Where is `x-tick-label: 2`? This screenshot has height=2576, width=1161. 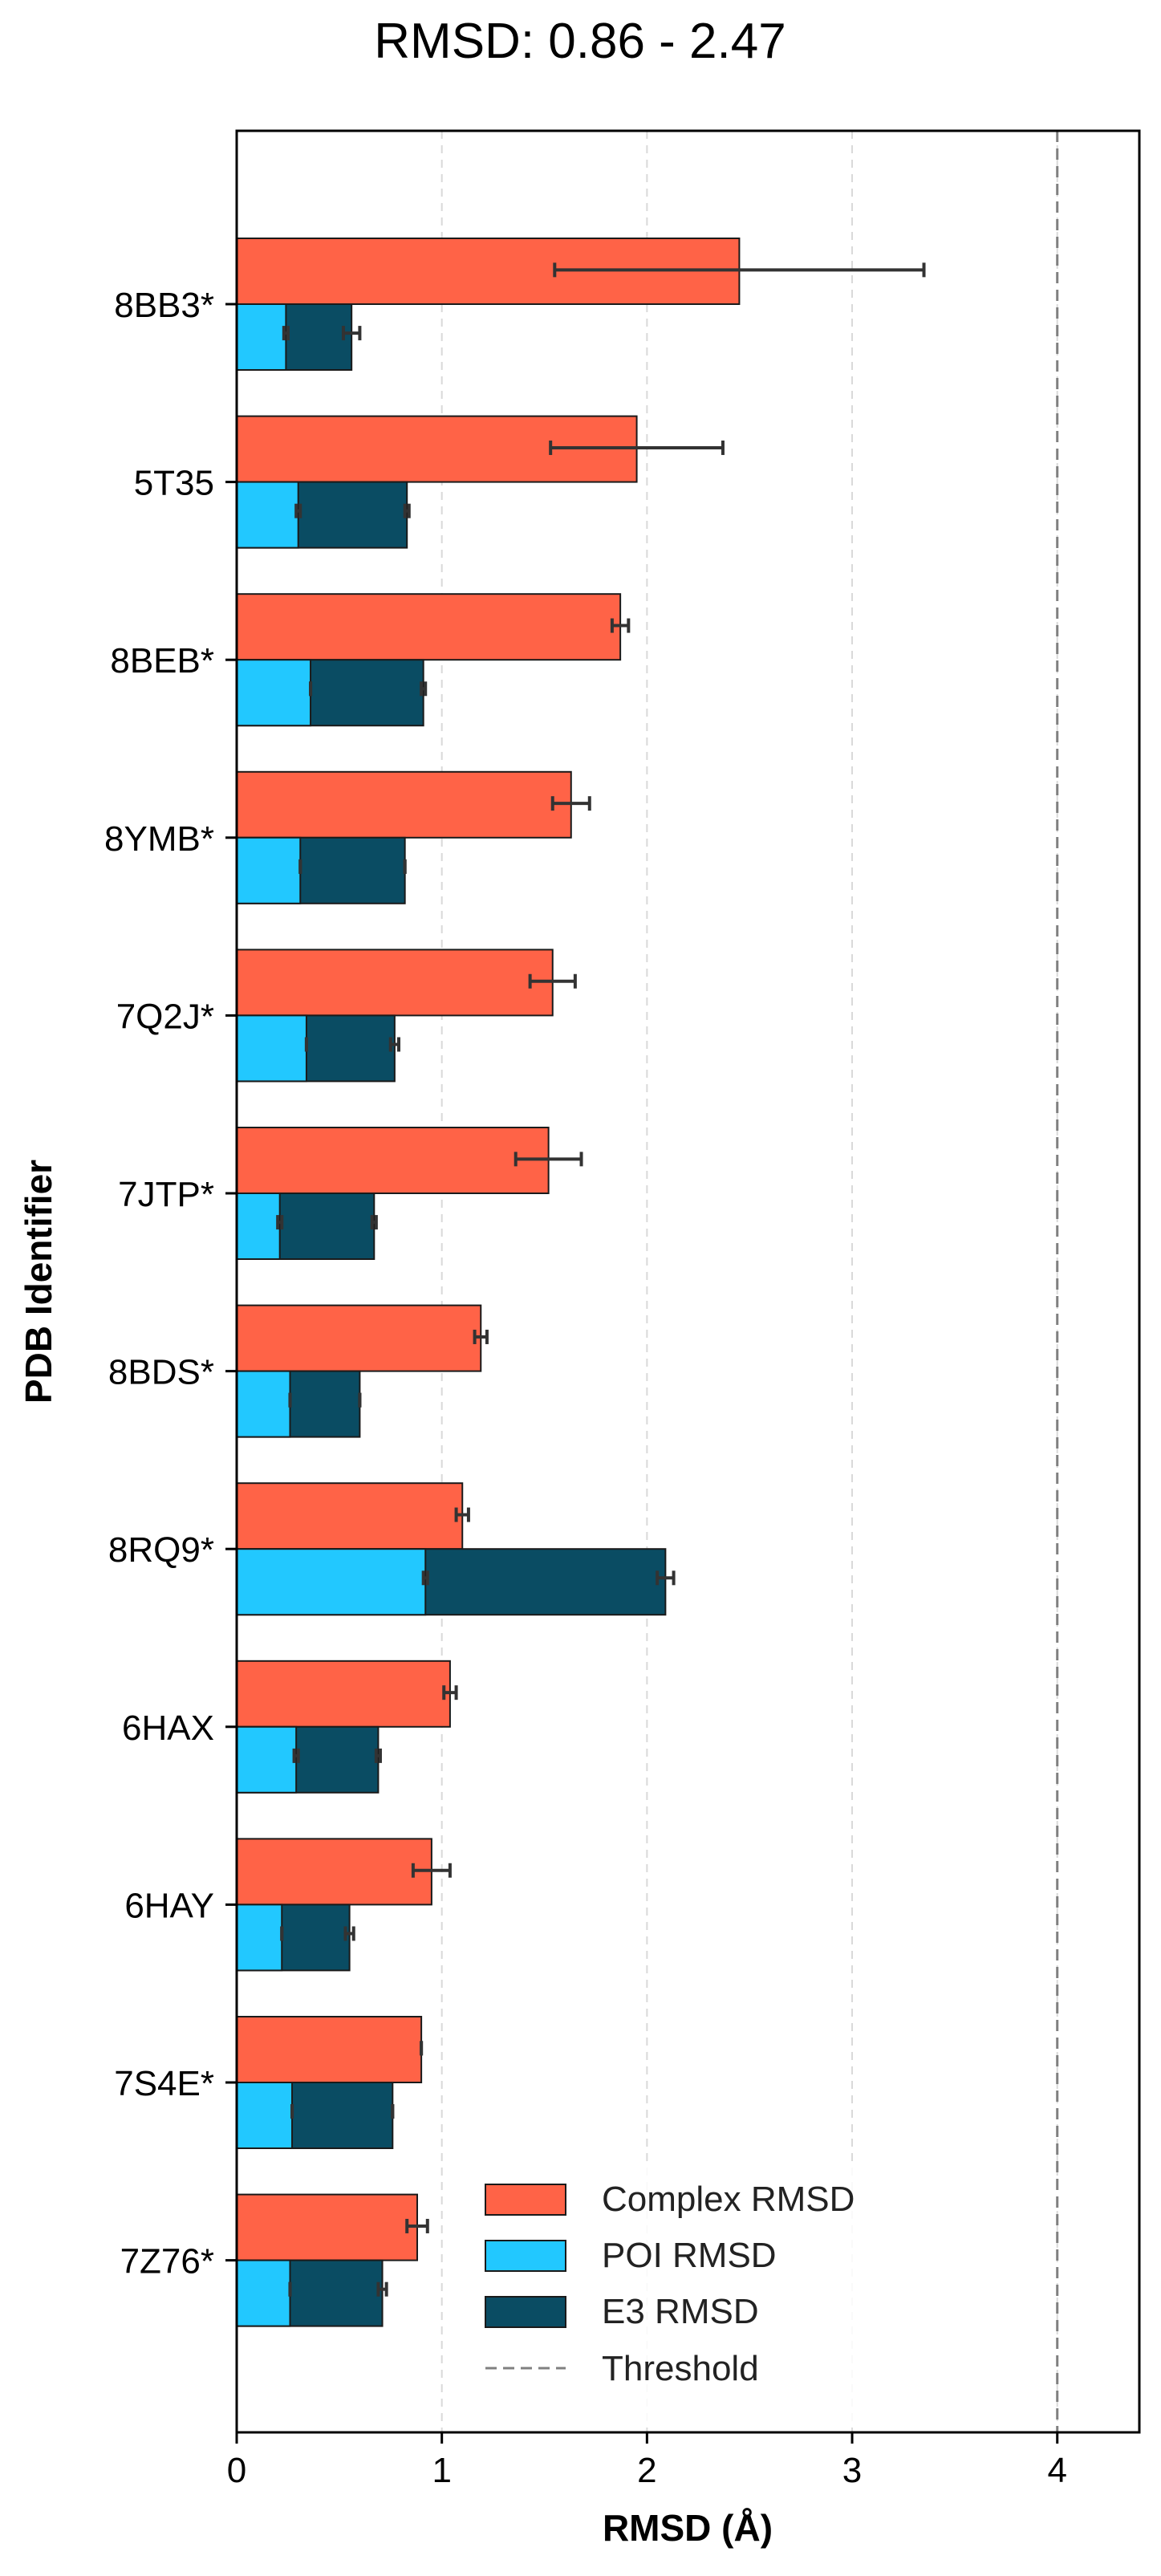
x-tick-label: 2 is located at coordinates (646, 2470).